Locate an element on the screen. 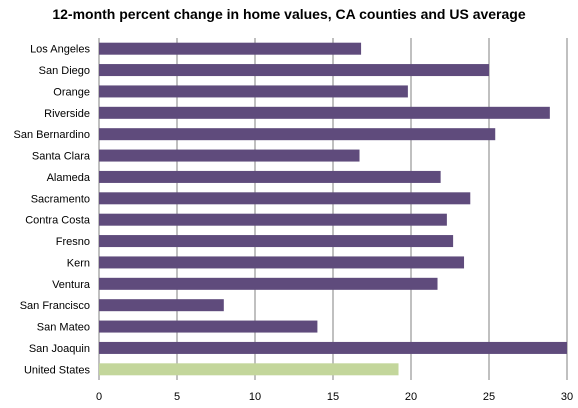 This screenshot has width=578, height=408. bar-santa-clara is located at coordinates (229, 155).